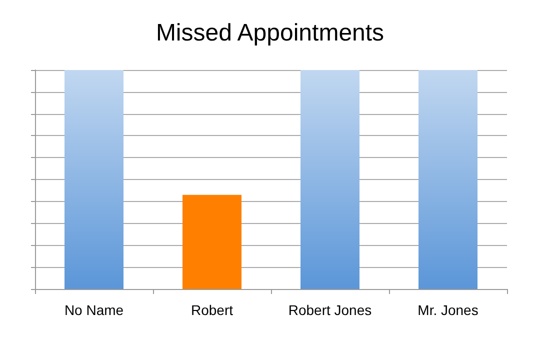 Image resolution: width=540 pixels, height=350 pixels. I want to click on x-tick-label: Robert, so click(212, 310).